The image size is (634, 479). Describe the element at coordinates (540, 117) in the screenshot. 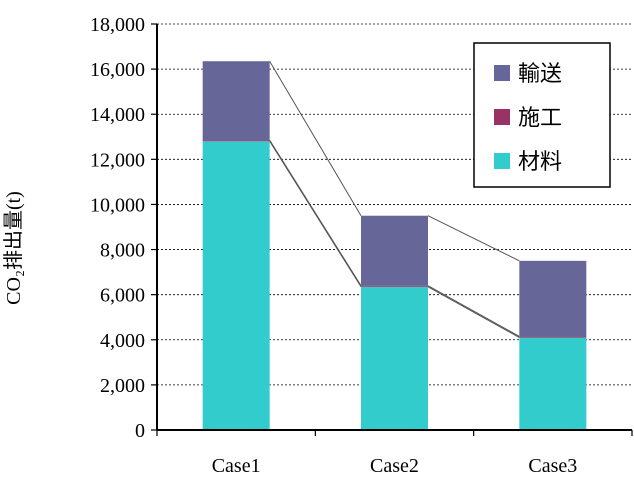

I see `legend-label: 施工` at that location.